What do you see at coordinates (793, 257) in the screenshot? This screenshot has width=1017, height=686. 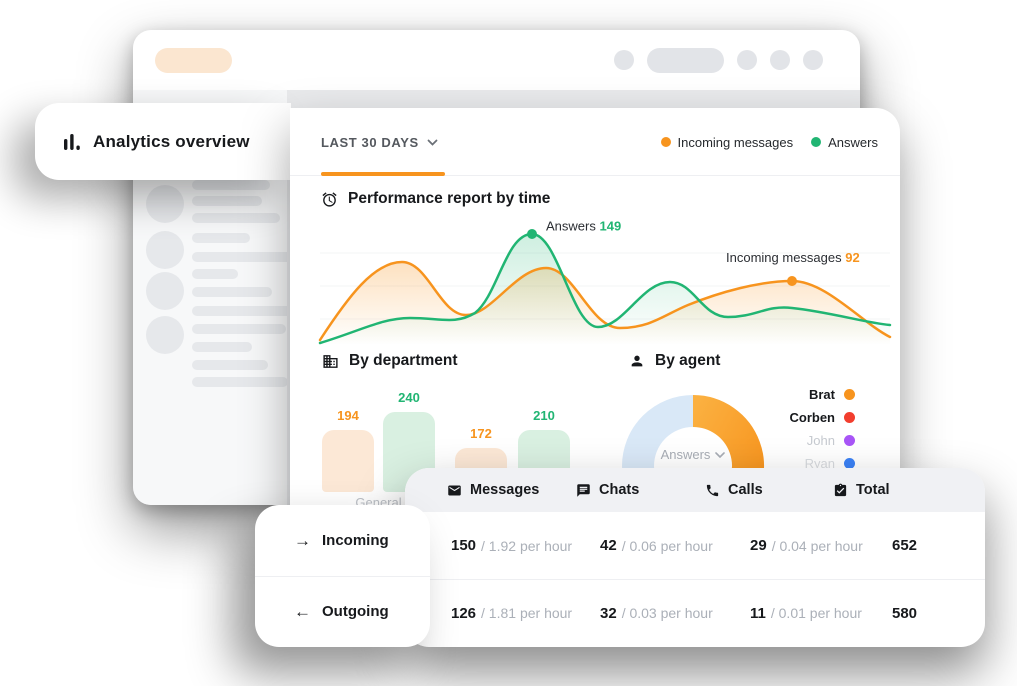 I see `incoming-peak-annotation: Incoming messages 92` at bounding box center [793, 257].